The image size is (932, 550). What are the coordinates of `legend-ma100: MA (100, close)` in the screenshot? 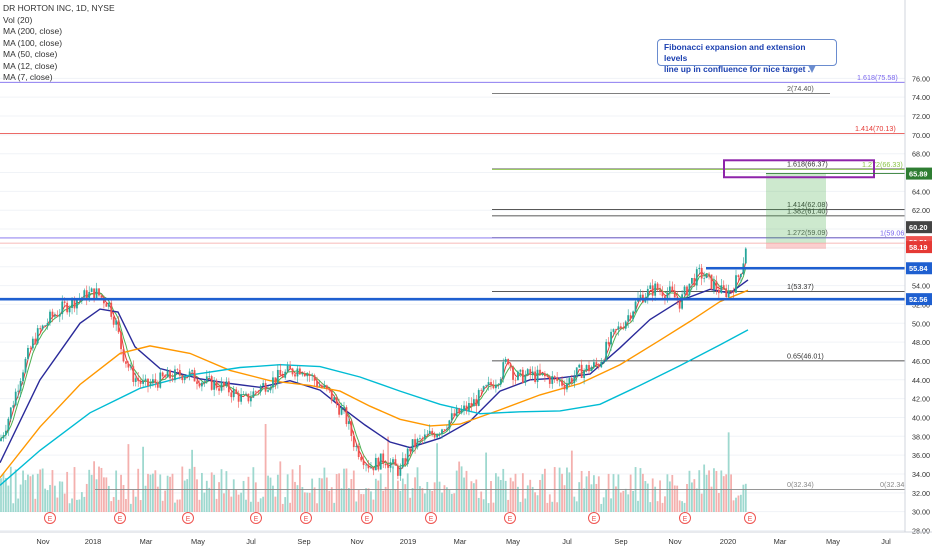 It's located at (33, 42).